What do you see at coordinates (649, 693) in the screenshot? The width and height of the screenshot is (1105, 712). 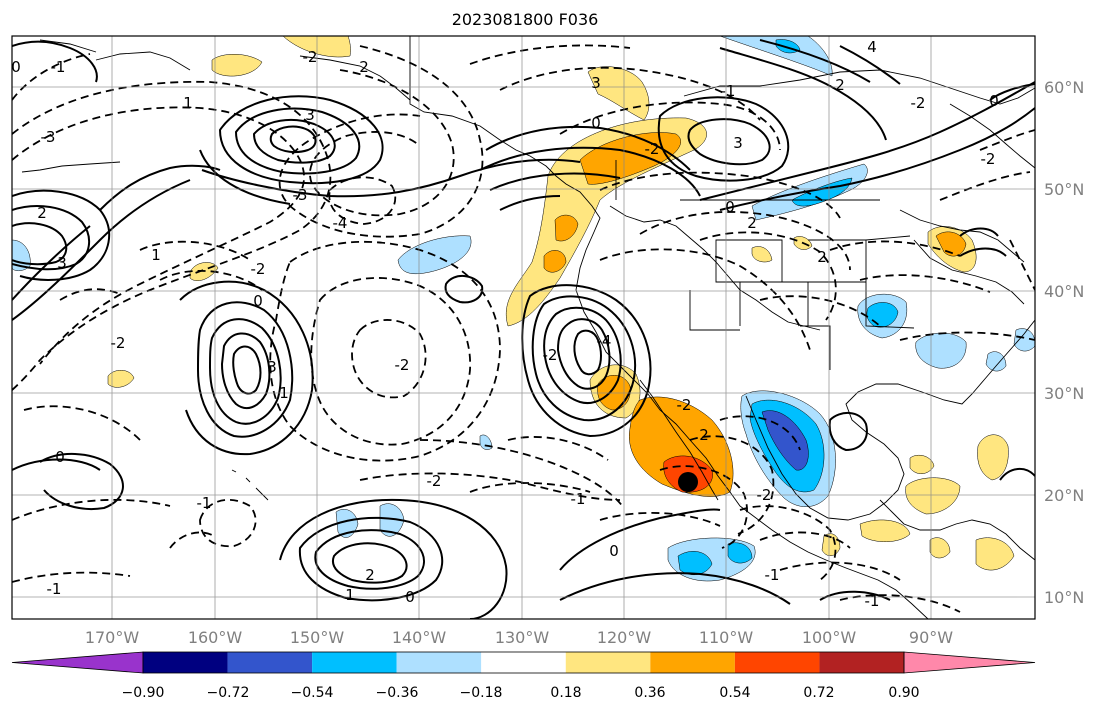 I see `colorbar-tick: 0.36` at bounding box center [649, 693].